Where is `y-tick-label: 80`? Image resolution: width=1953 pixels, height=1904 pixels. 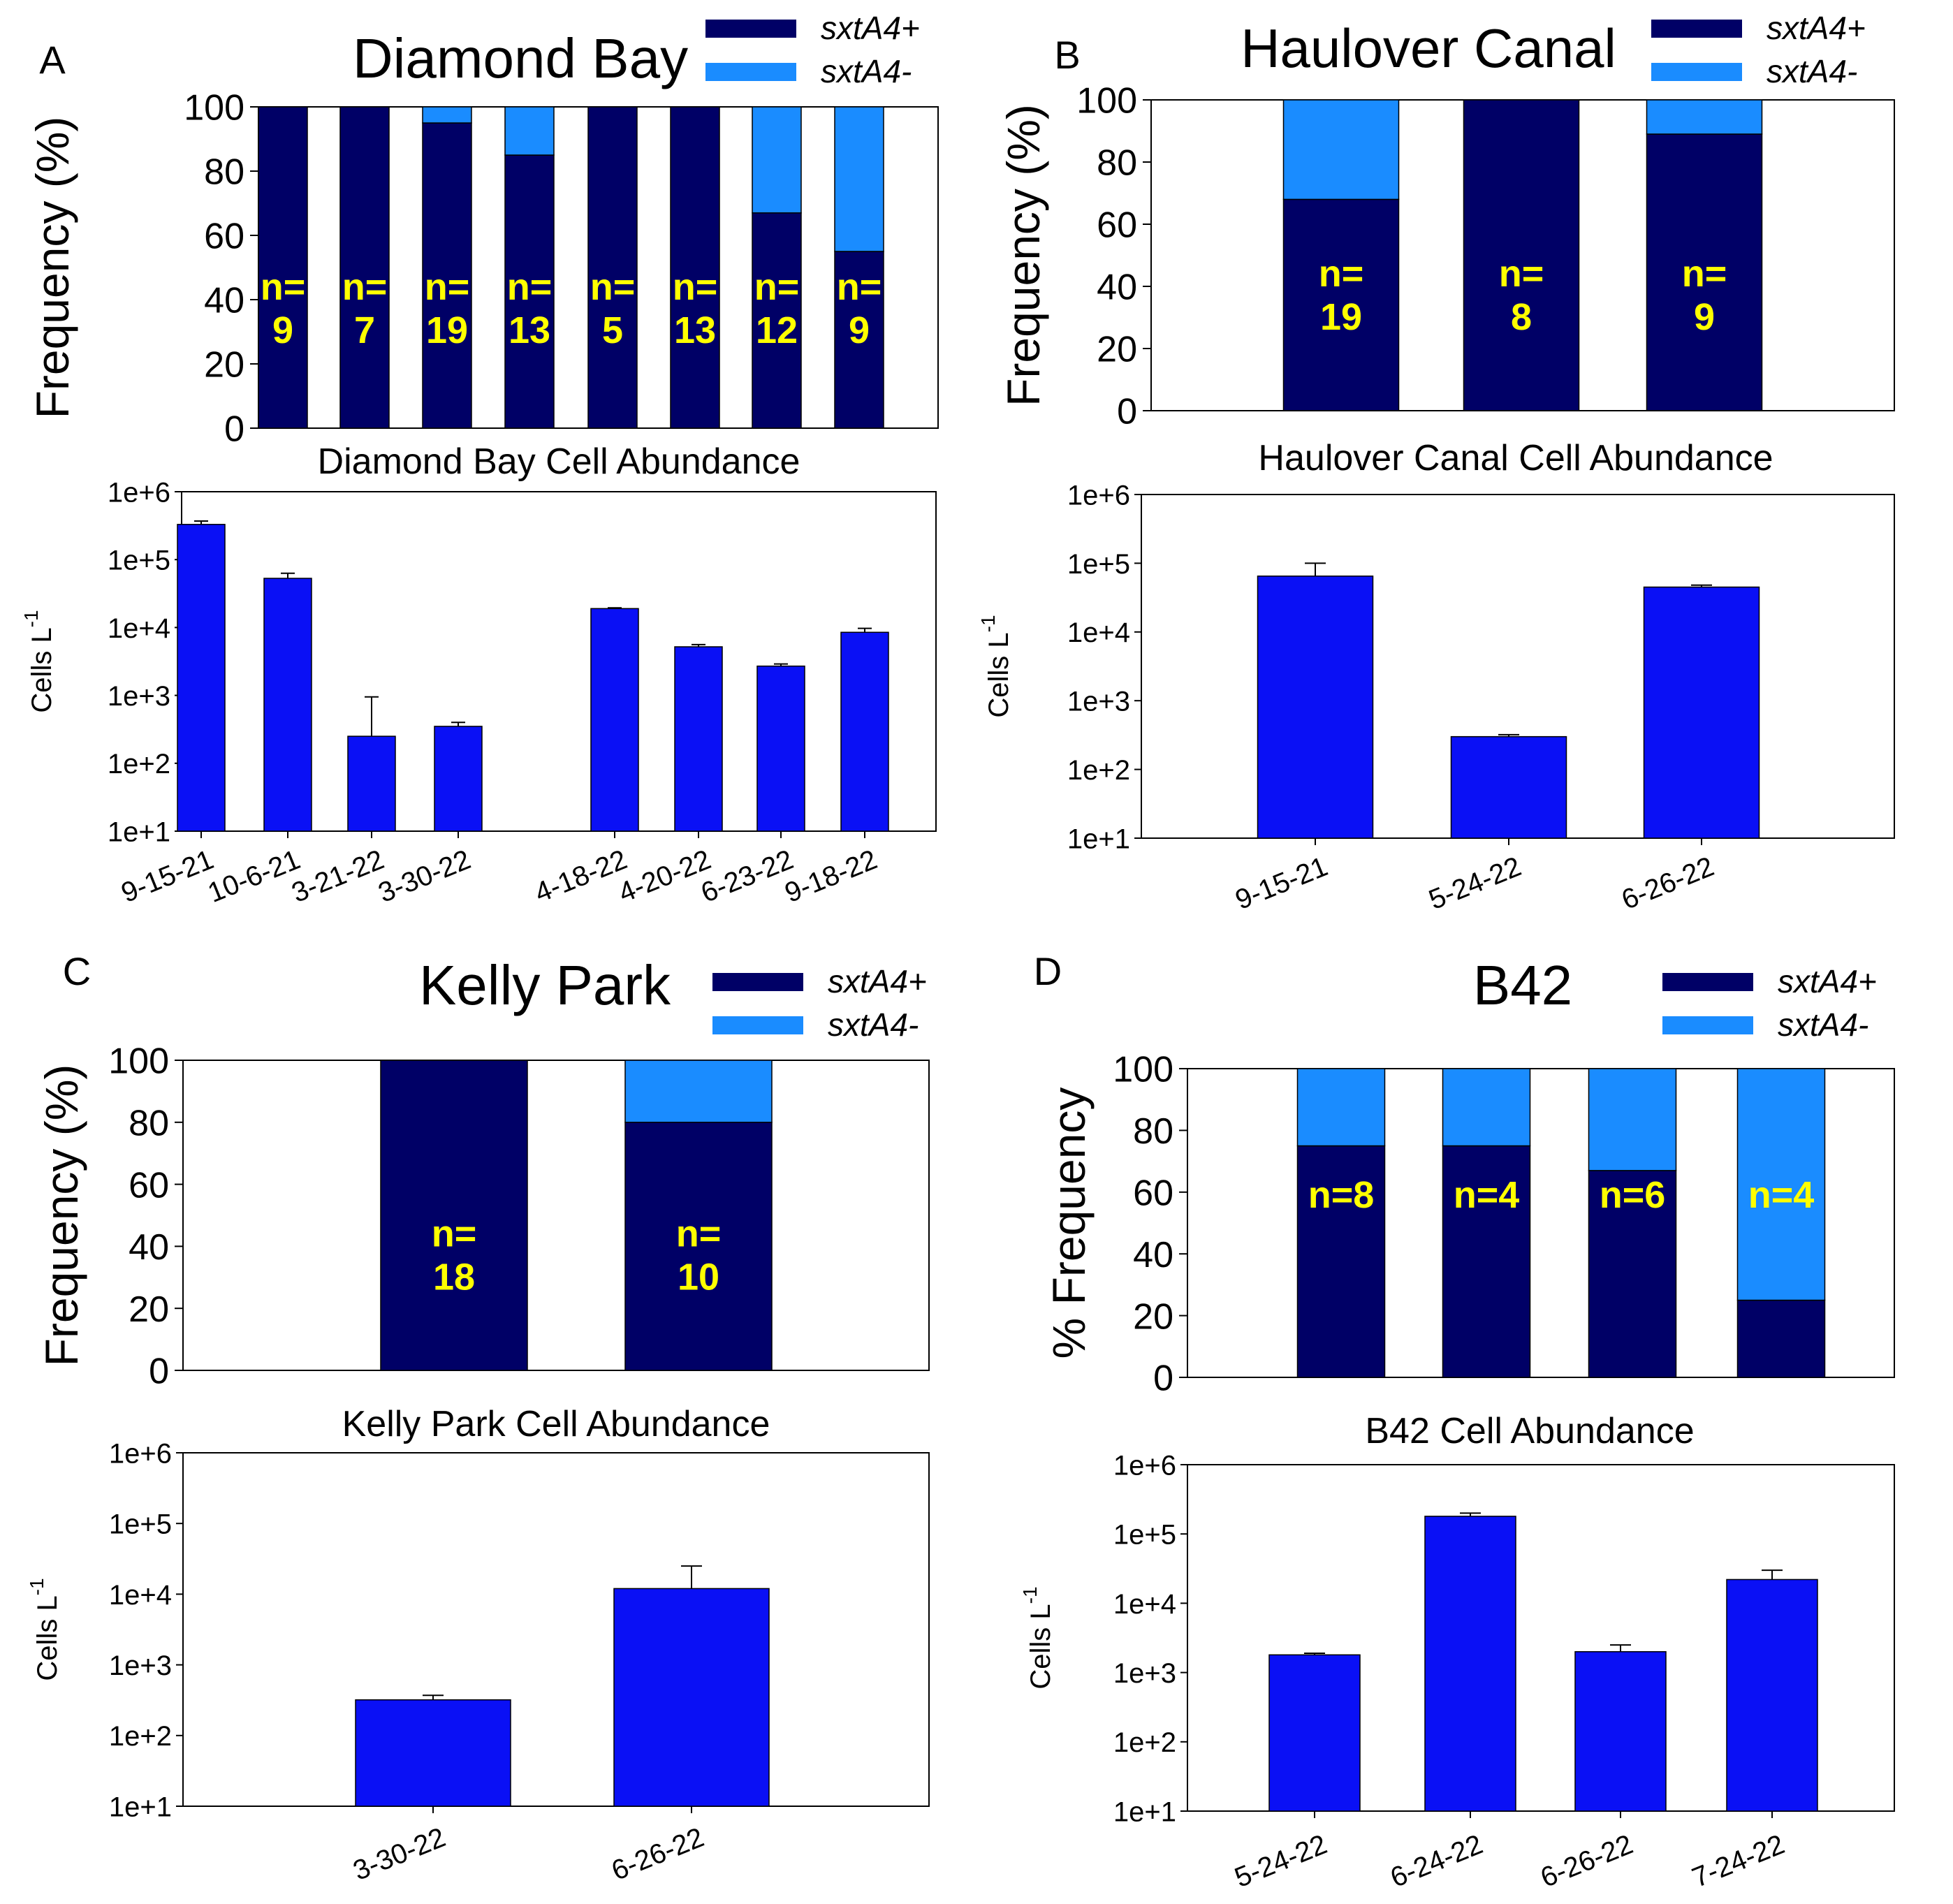 y-tick-label: 80 is located at coordinates (1117, 163).